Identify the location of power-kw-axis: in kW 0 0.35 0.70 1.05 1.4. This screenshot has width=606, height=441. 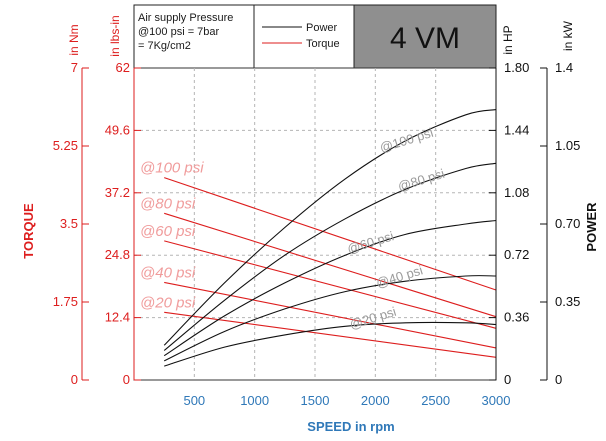
(560, 203).